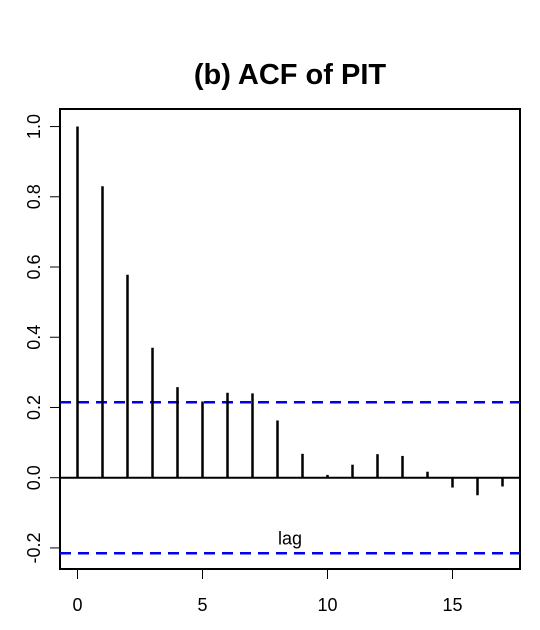 Image resolution: width=540 pixels, height=630 pixels. I want to click on y-axis: -0.2 0.0 0.2 0.4 0.6 0.8 1.0, so click(42, 338).